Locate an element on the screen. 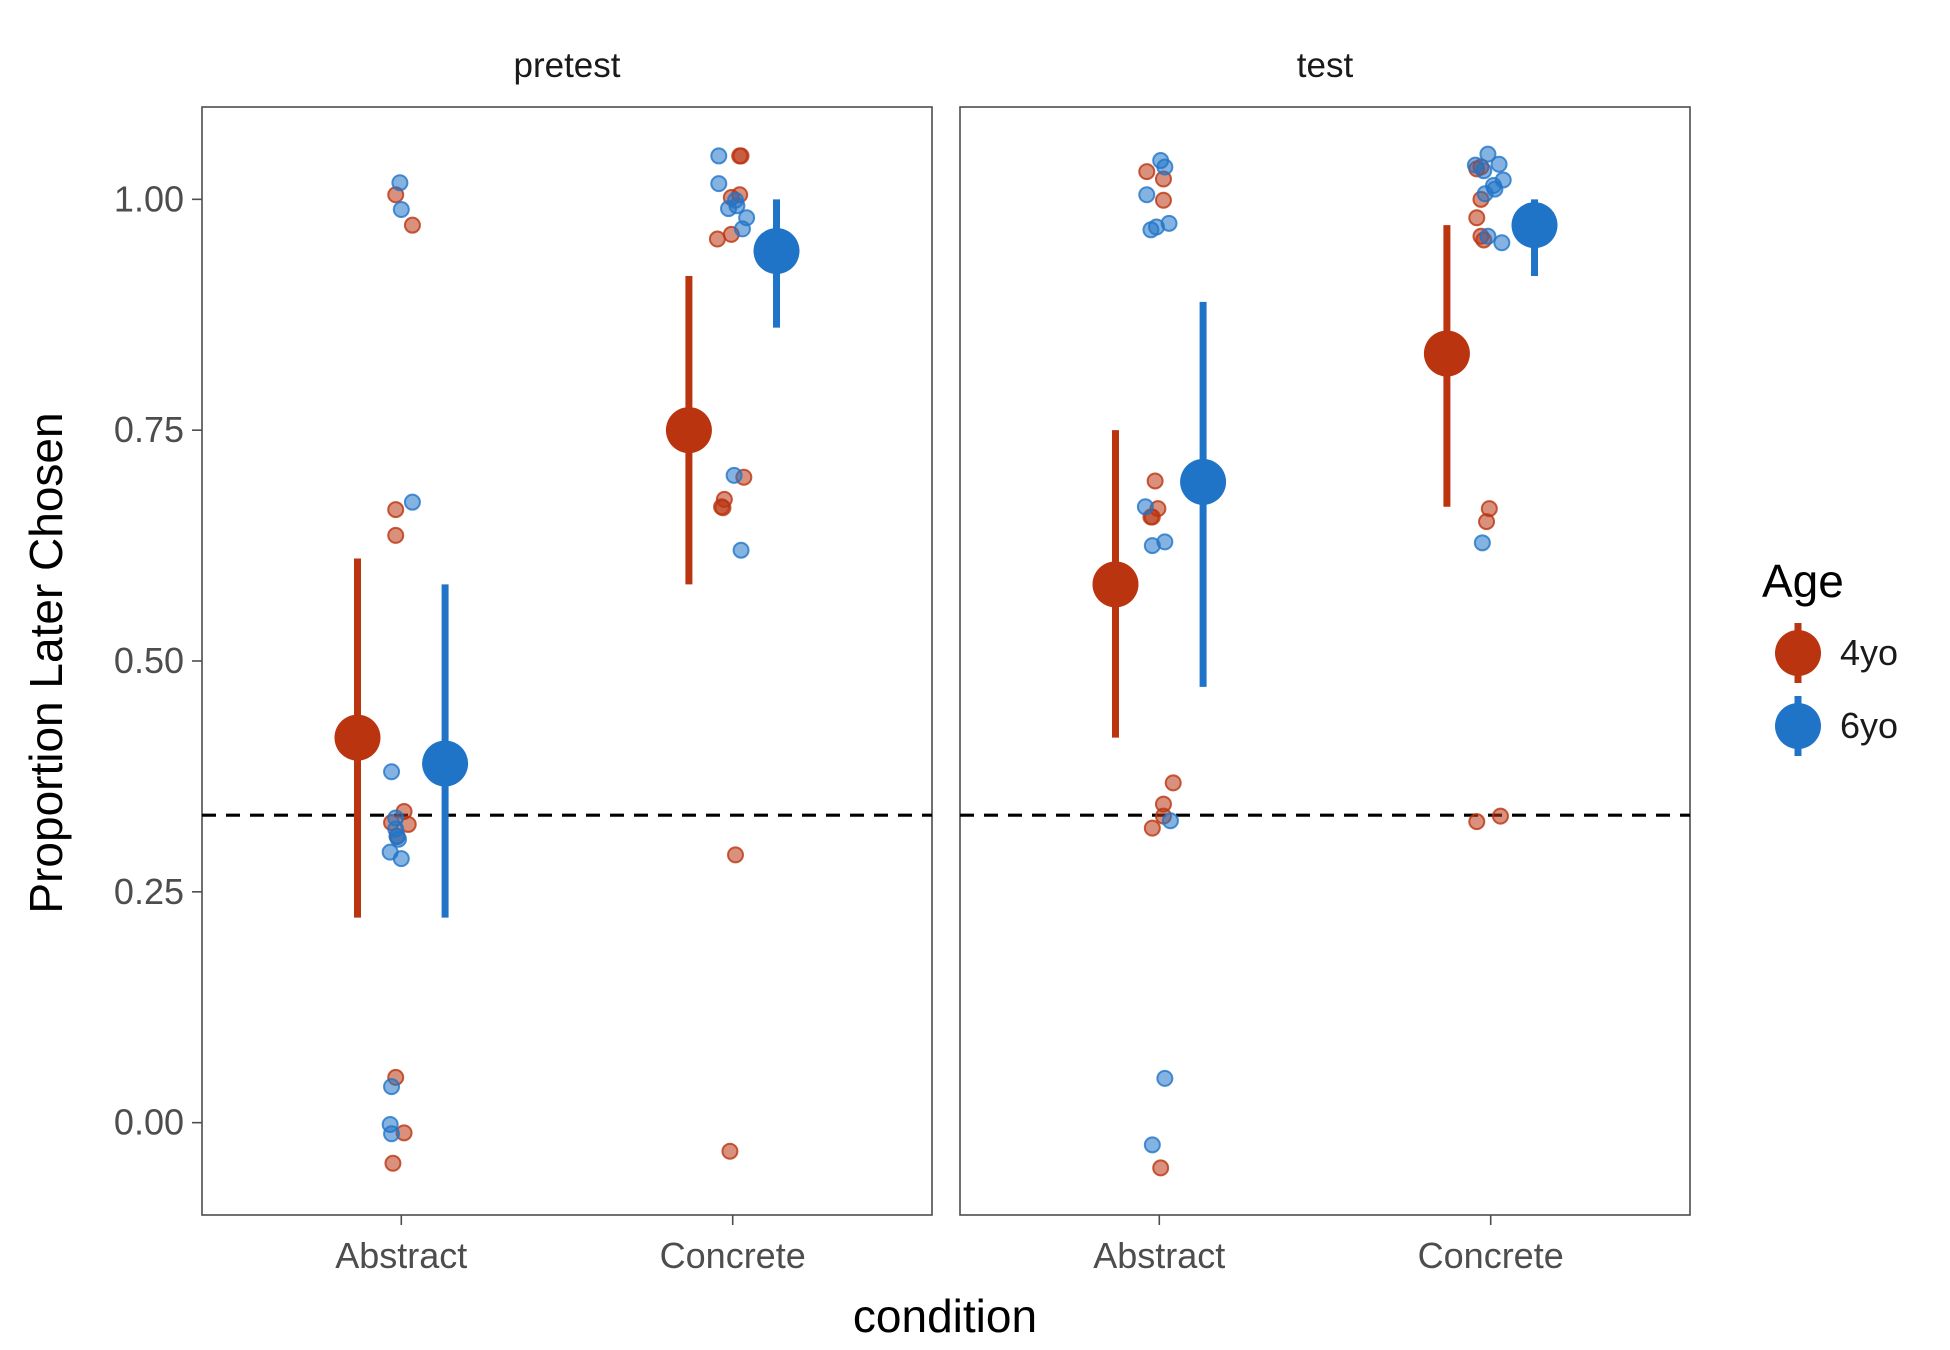  legend-key-point-4yo is located at coordinates (1798, 653).